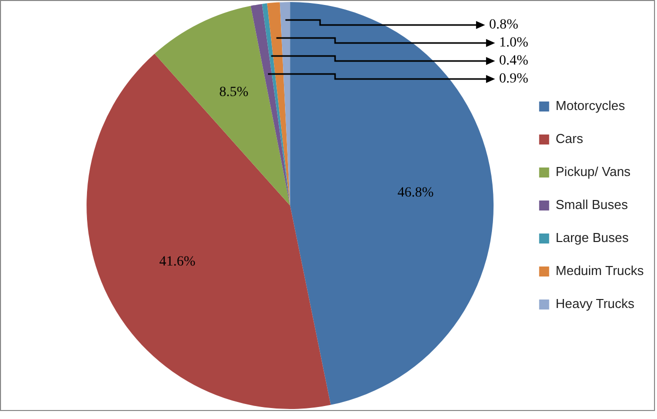  I want to click on legend-label: Cars, so click(570, 138).